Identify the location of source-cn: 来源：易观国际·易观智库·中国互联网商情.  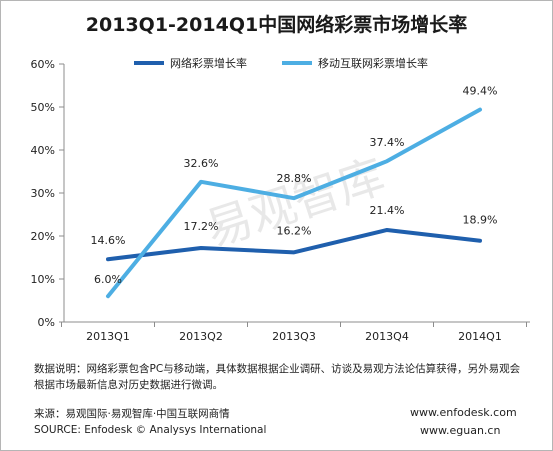
(132, 414).